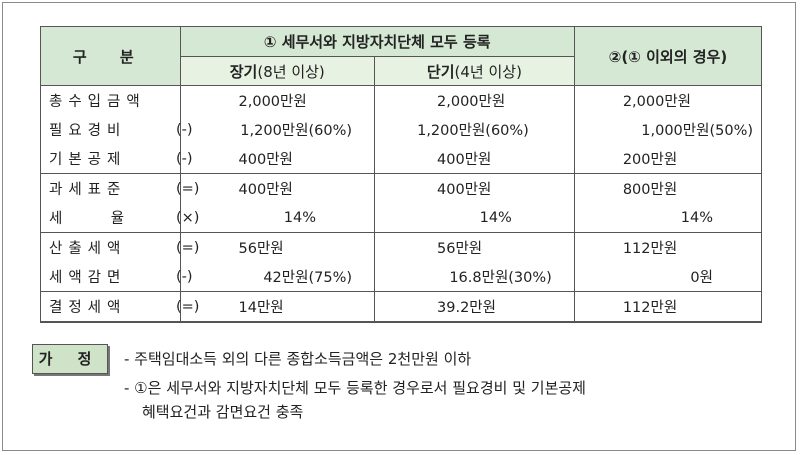 This screenshot has height=455, width=800. I want to click on table-header-row: 구 분 ① 세무서와 지방자치단체 모두 등록 ②(① 이외의 경우), so click(401, 56).